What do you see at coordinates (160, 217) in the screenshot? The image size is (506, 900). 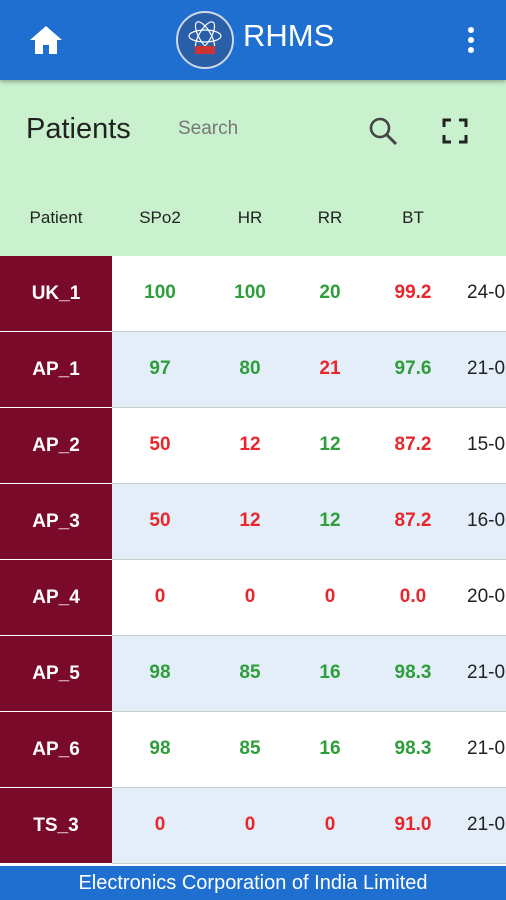 I see `column-header: SPo2` at bounding box center [160, 217].